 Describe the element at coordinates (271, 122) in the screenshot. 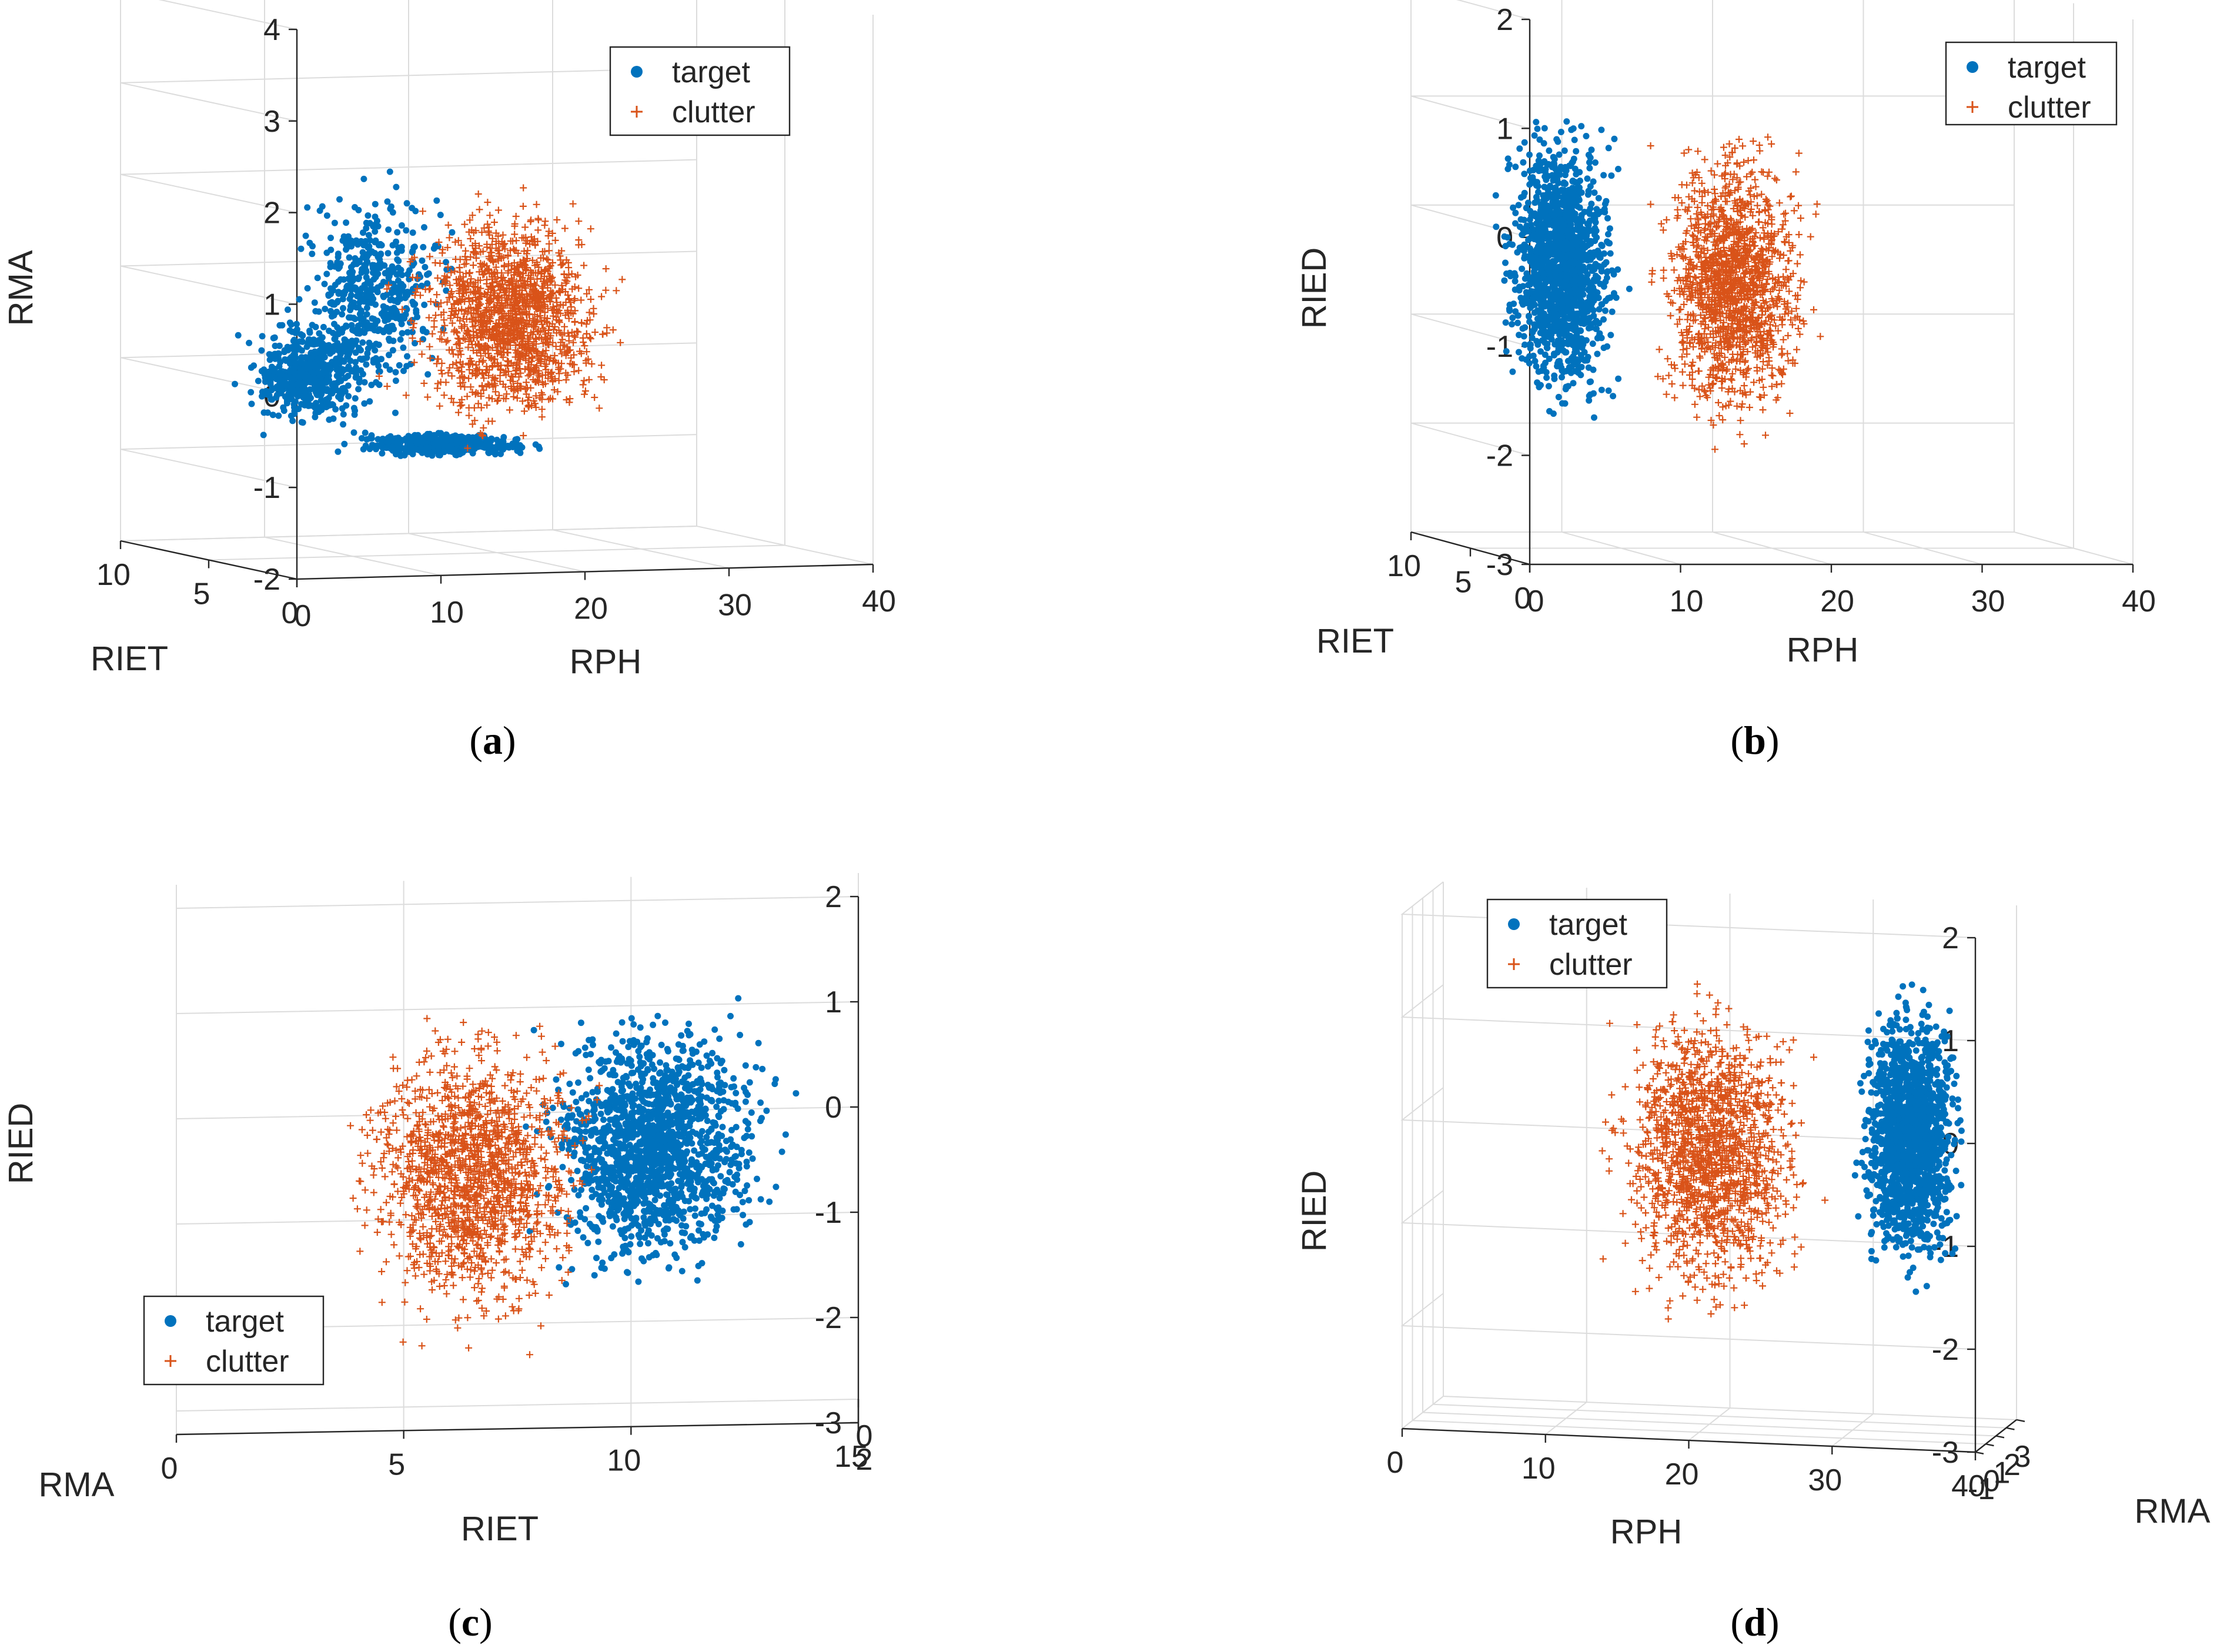

I see `z-tick-label: 3` at that location.